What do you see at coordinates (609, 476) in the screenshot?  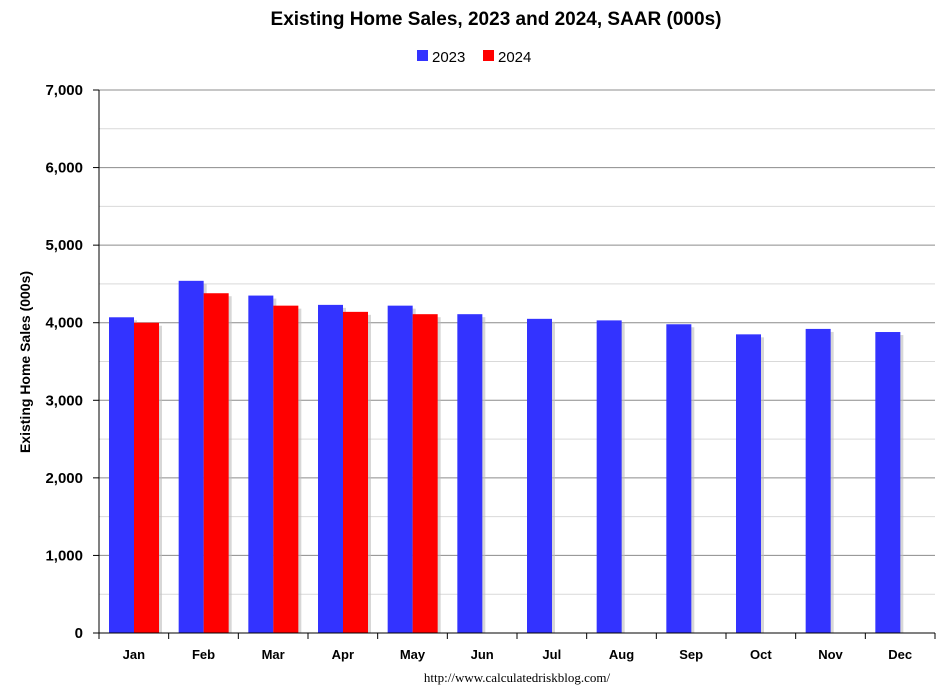 I see `bar-2023-aug` at bounding box center [609, 476].